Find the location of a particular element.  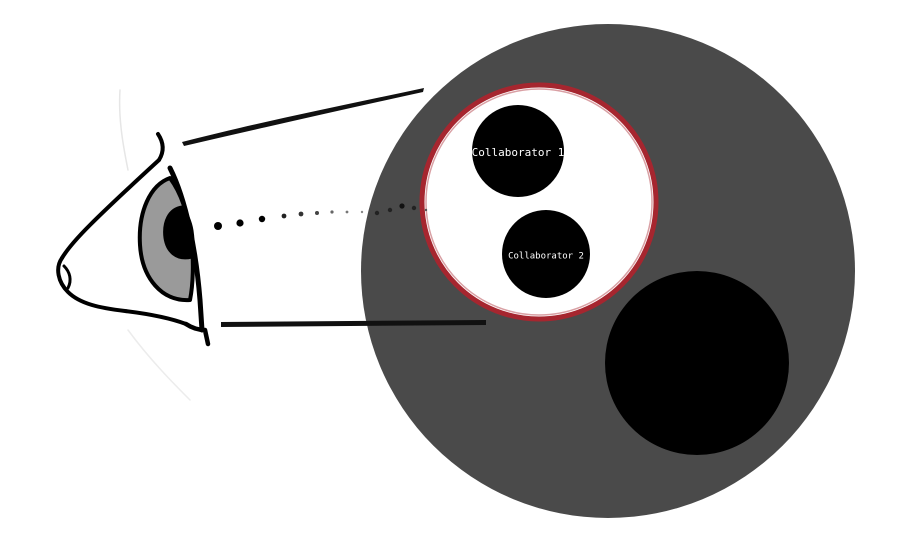

collaborator-2-label: Collaborator 2 is located at coordinates (546, 257).